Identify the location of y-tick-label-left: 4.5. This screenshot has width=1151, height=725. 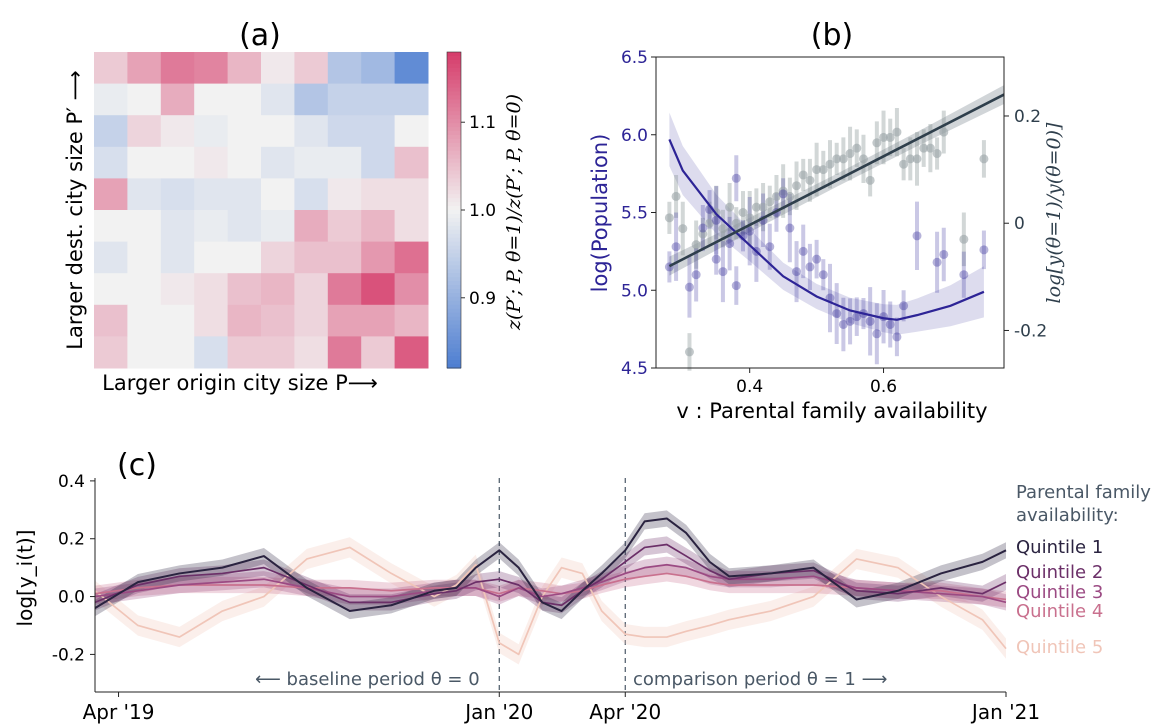
(634, 369).